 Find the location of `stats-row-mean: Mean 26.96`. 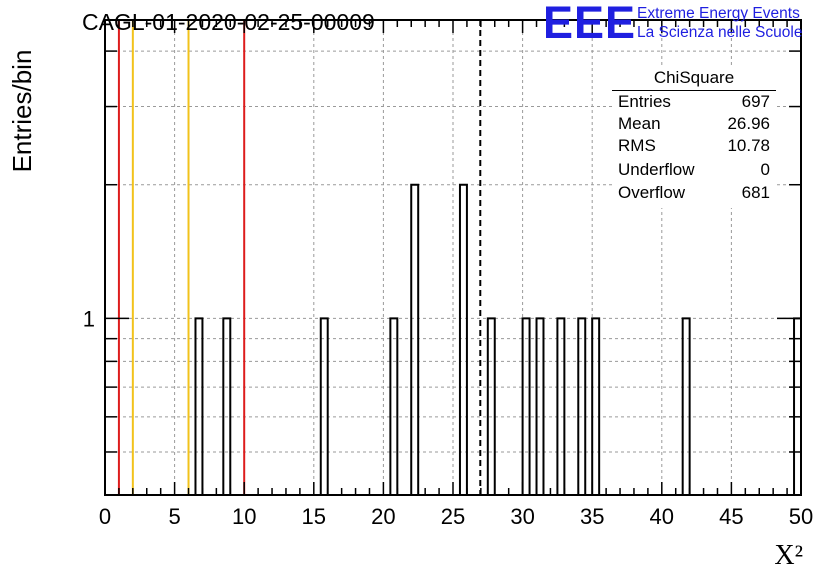

stats-row-mean: Mean 26.96 is located at coordinates (694, 125).